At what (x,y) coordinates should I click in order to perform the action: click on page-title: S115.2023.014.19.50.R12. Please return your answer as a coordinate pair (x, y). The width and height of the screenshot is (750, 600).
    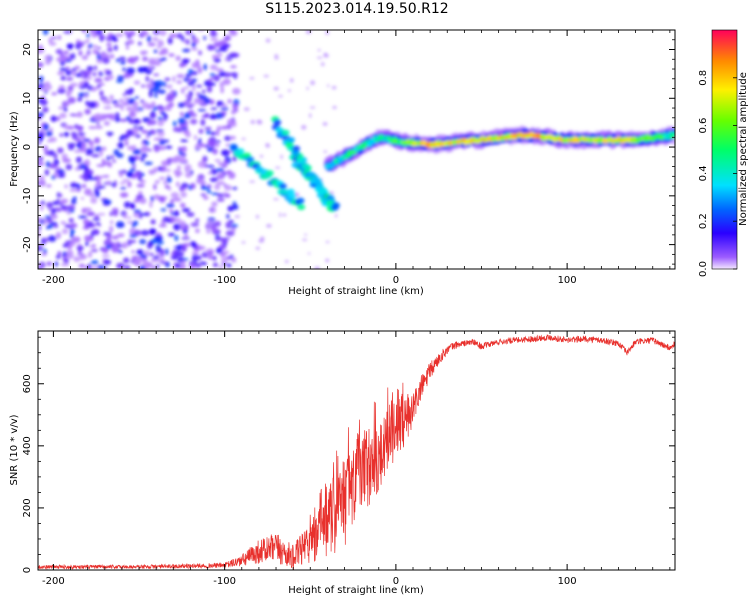
    Looking at the image, I should click on (357, 9).